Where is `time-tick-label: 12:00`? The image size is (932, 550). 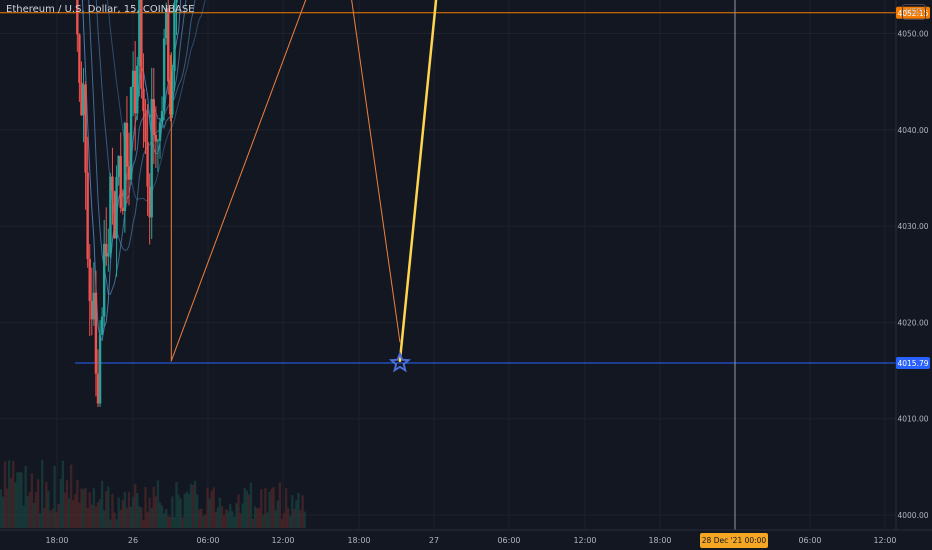 time-tick-label: 12:00 is located at coordinates (584, 540).